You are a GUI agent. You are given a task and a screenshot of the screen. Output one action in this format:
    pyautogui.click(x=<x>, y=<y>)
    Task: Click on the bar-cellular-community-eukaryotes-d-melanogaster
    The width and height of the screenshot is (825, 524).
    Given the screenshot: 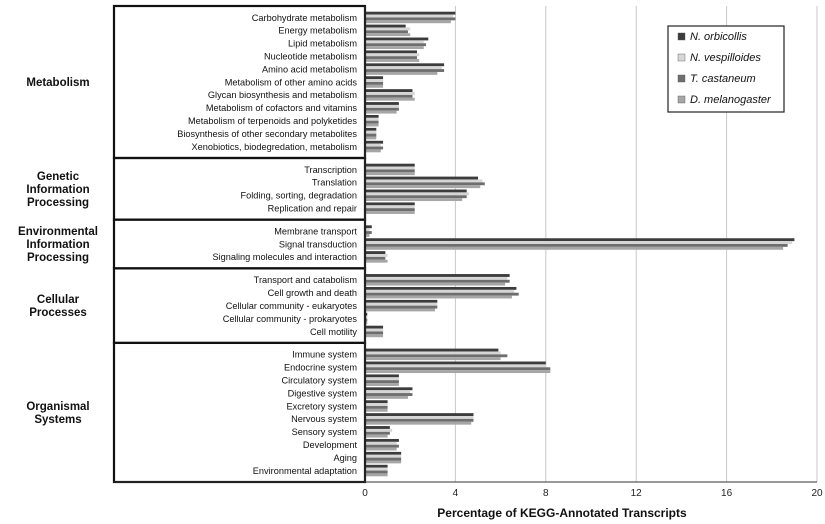 What is the action you would take?
    pyautogui.click(x=400, y=310)
    